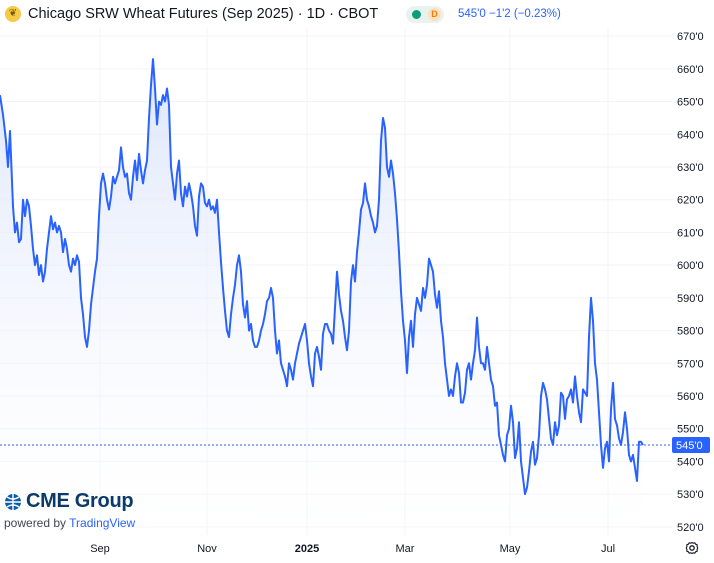  I want to click on market-open-icon, so click(416, 14).